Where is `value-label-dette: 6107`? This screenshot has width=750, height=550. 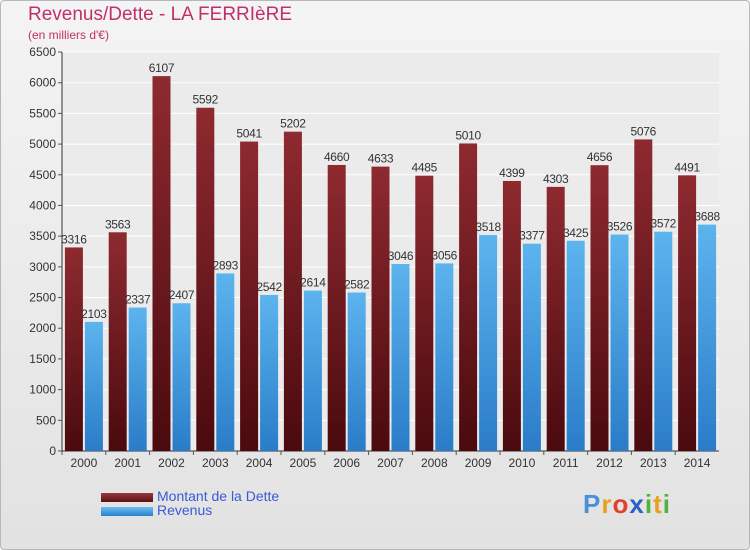 value-label-dette: 6107 is located at coordinates (162, 68).